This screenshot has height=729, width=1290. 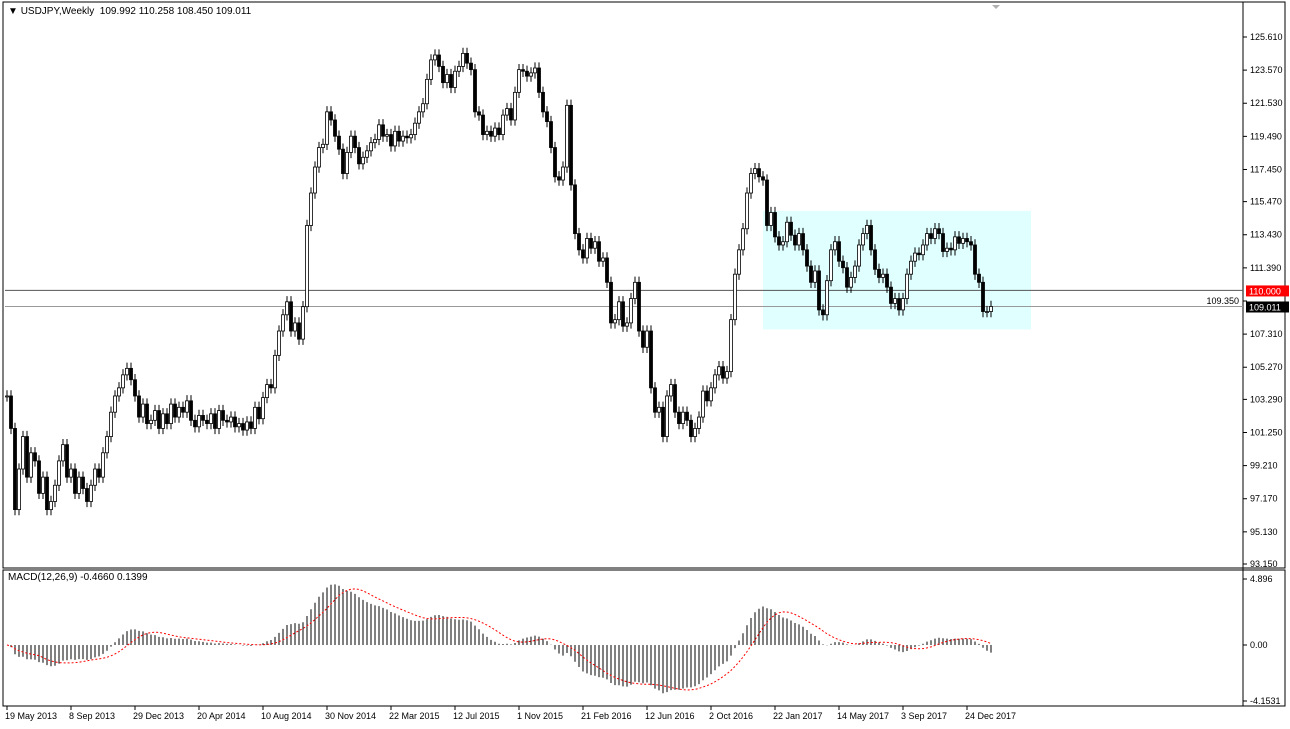 What do you see at coordinates (606, 716) in the screenshot?
I see `x-tick-label: 21 Feb 2016` at bounding box center [606, 716].